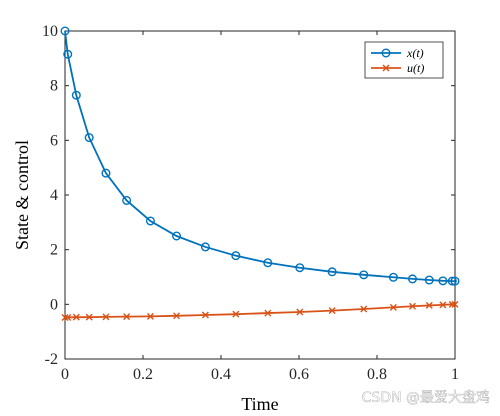 Image resolution: width=500 pixels, height=416 pixels. Describe the element at coordinates (22, 195) in the screenshot. I see `y-axis-label: State & control` at that location.